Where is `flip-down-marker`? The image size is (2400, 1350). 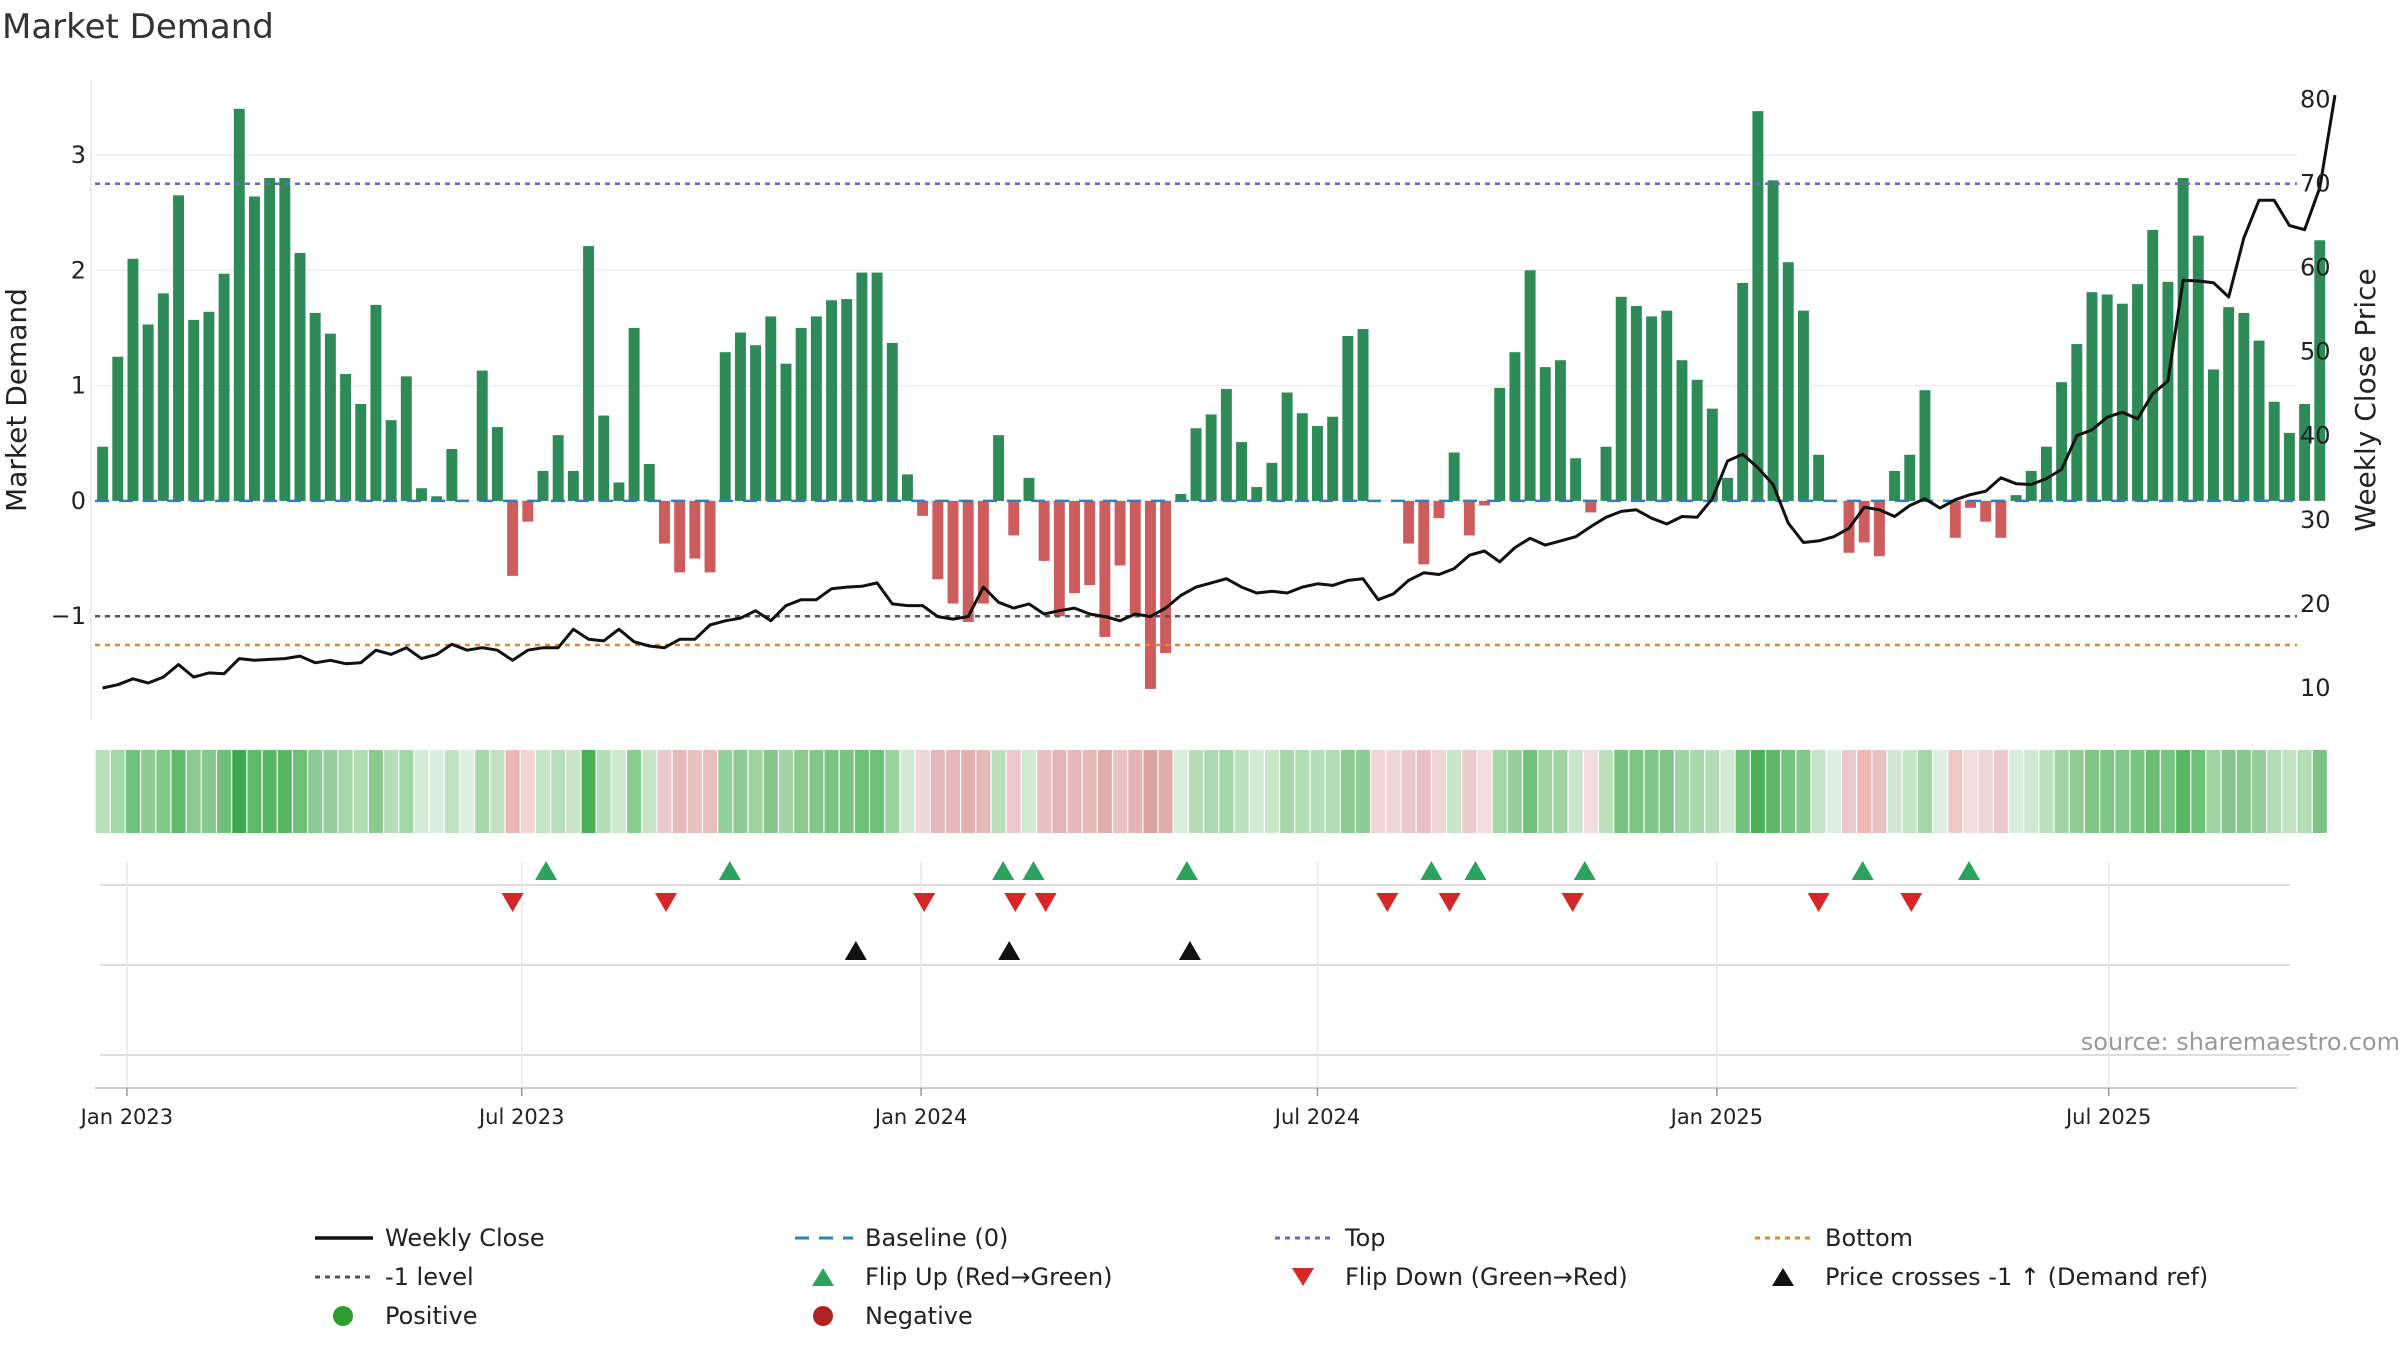
flip-down-marker is located at coordinates (512, 902).